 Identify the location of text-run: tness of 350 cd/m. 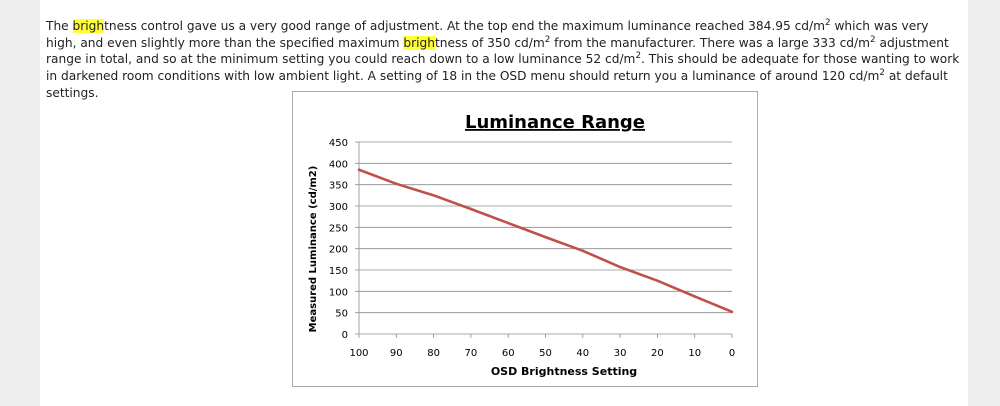
(489, 42).